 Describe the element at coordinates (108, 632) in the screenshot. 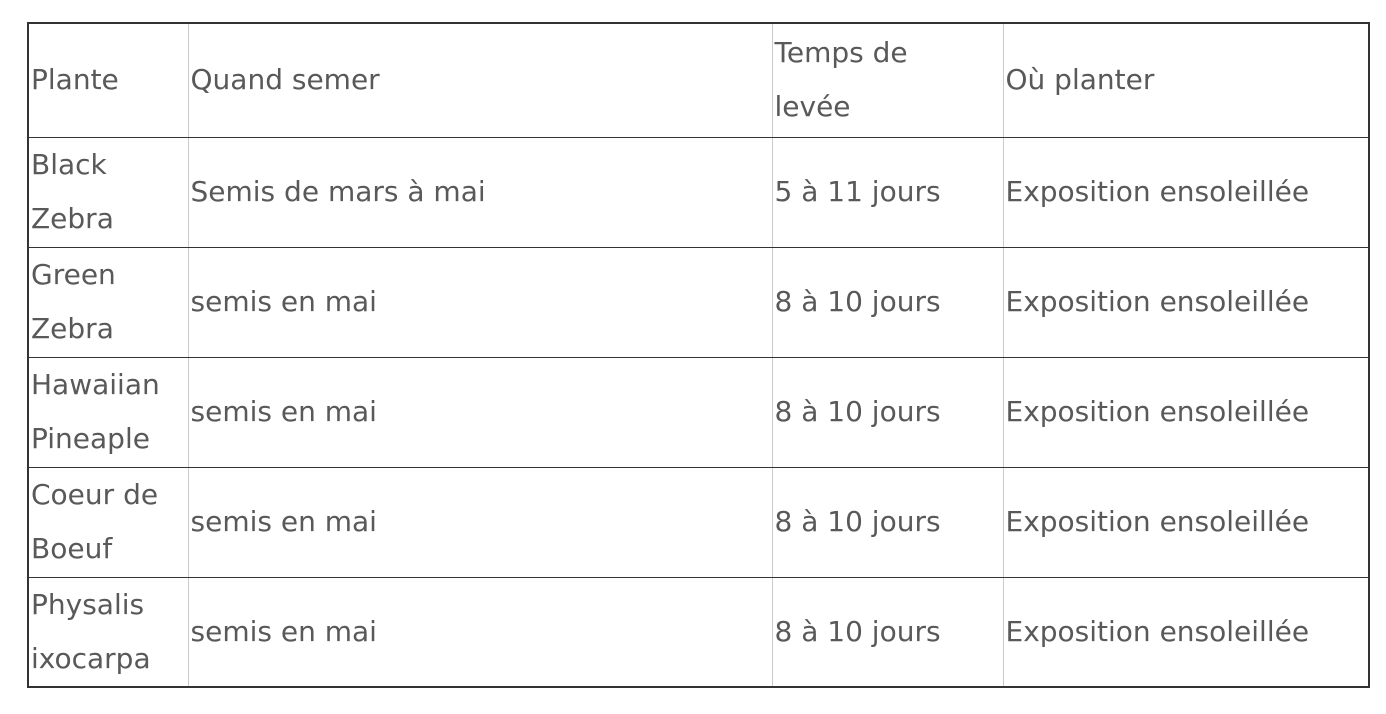

I see `cell-plante: Physalis ixocarpa` at that location.